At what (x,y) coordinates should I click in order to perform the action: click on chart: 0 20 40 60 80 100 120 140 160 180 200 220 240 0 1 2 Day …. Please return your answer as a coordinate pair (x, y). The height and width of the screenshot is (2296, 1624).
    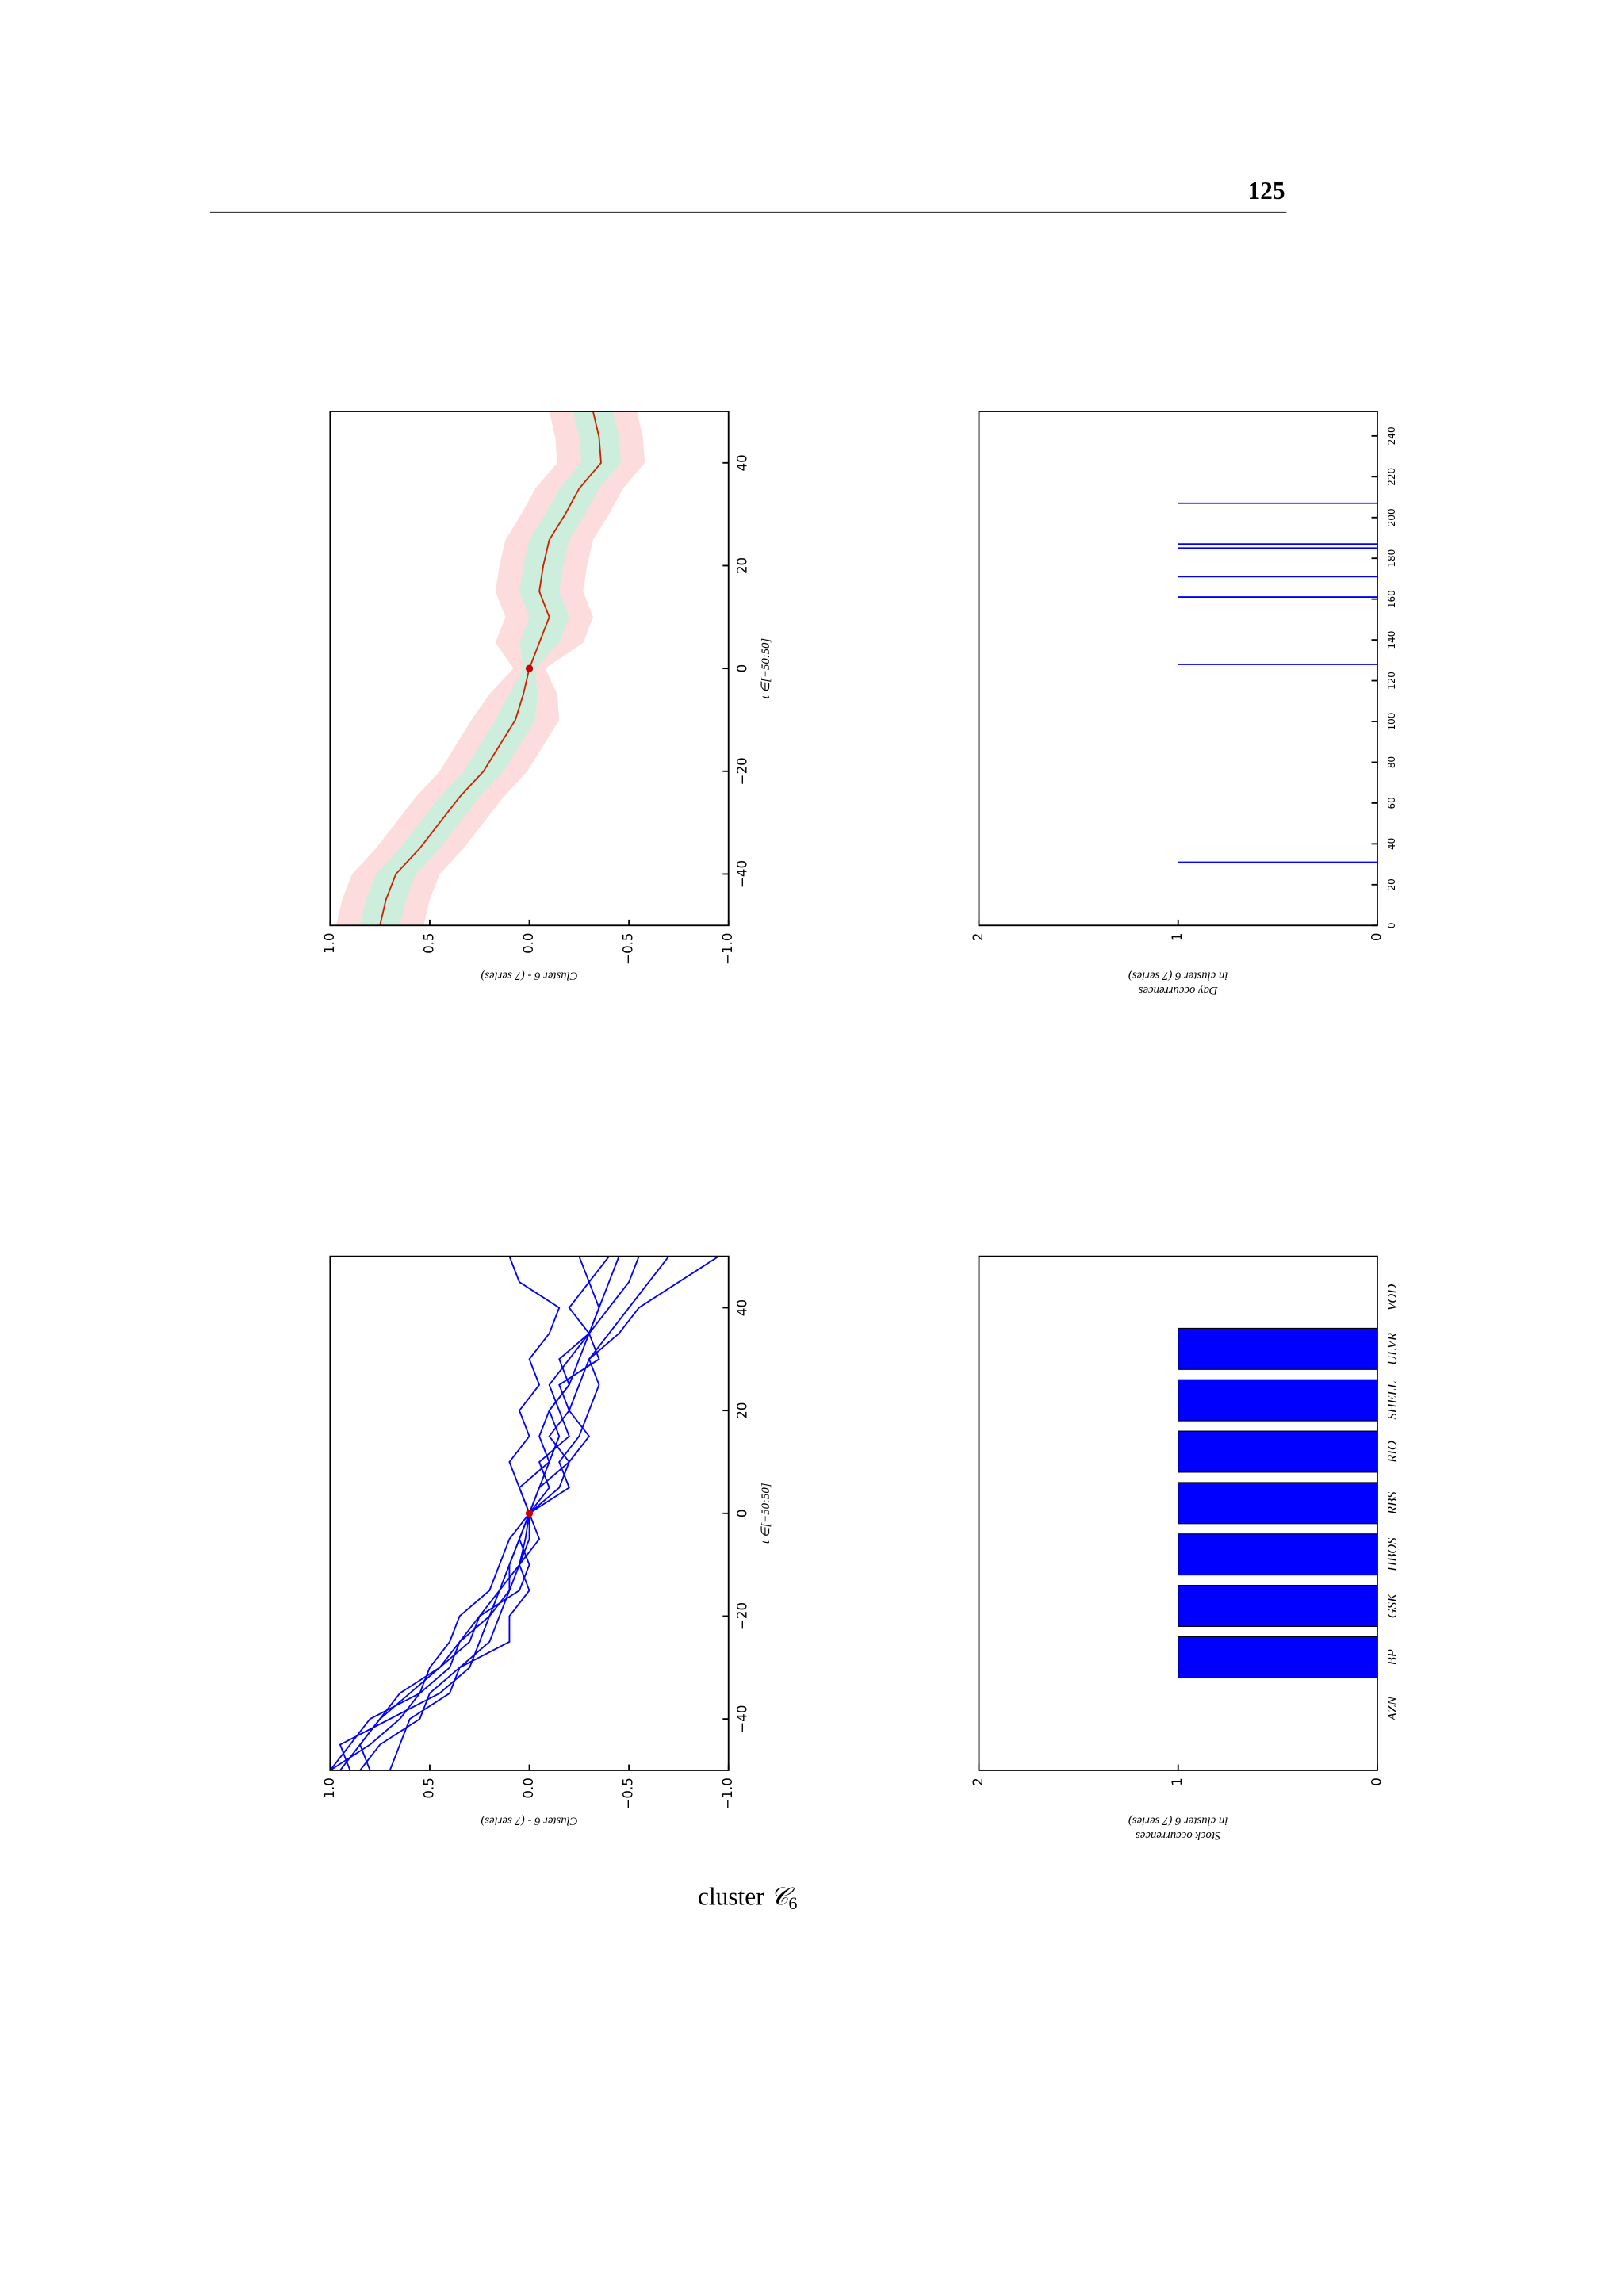
    Looking at the image, I should click on (1184, 704).